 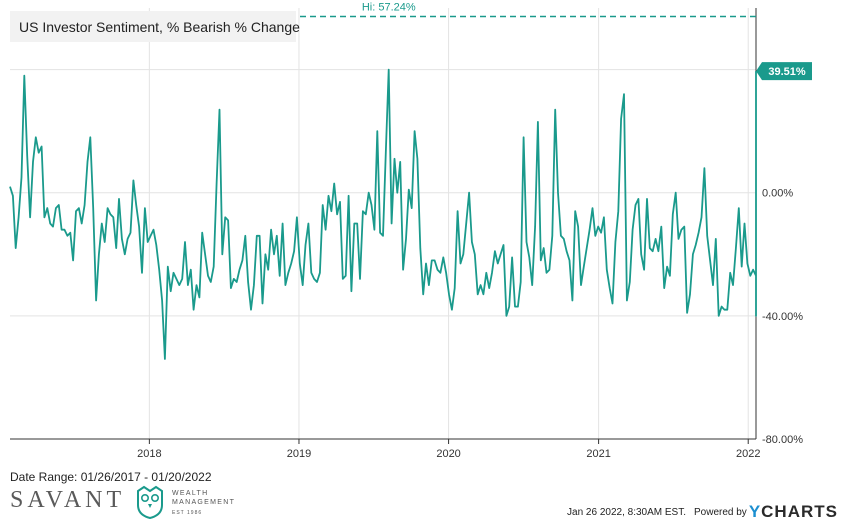 What do you see at coordinates (150, 502) in the screenshot?
I see `owl-icon` at bounding box center [150, 502].